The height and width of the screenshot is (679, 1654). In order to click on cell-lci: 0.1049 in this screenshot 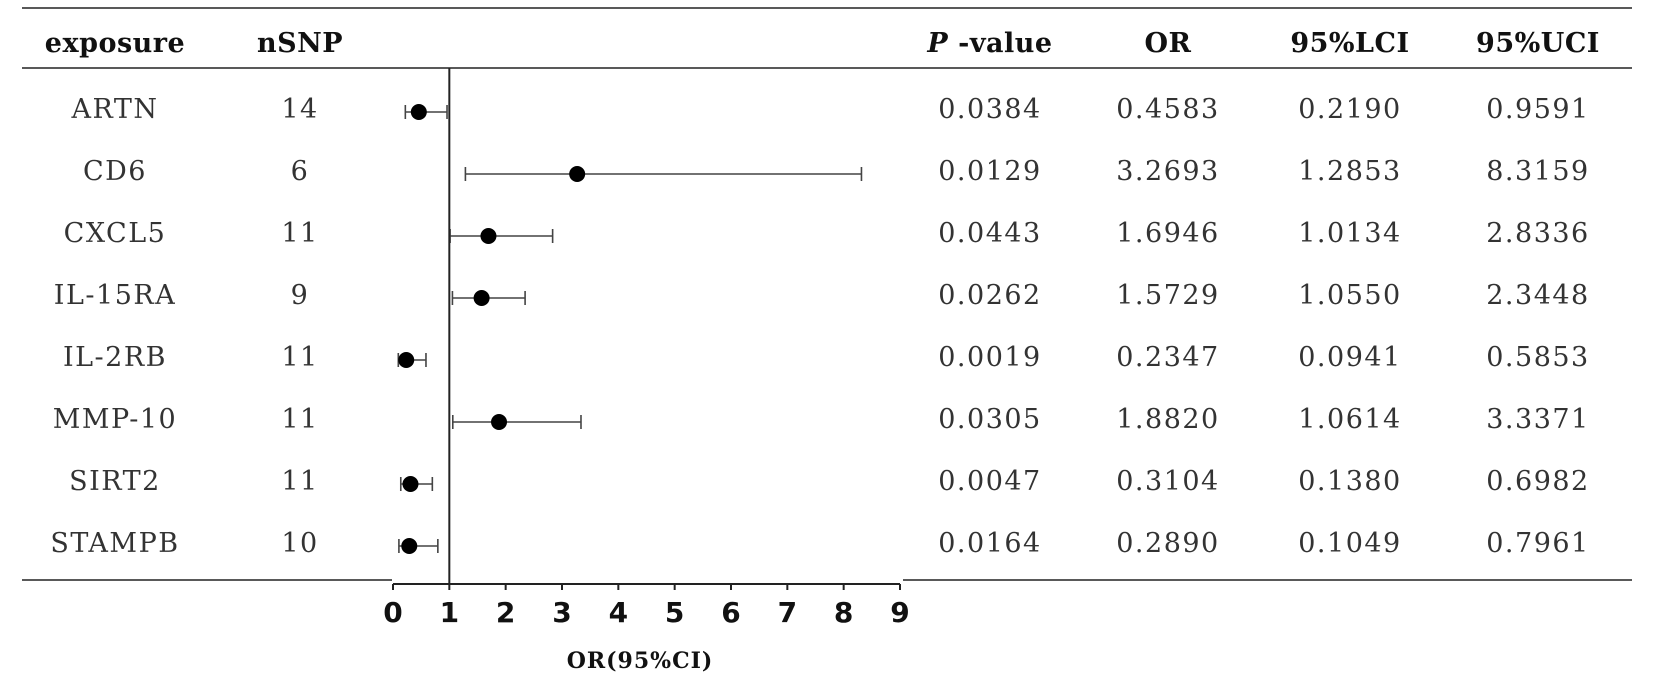, I will do `click(1349, 543)`.